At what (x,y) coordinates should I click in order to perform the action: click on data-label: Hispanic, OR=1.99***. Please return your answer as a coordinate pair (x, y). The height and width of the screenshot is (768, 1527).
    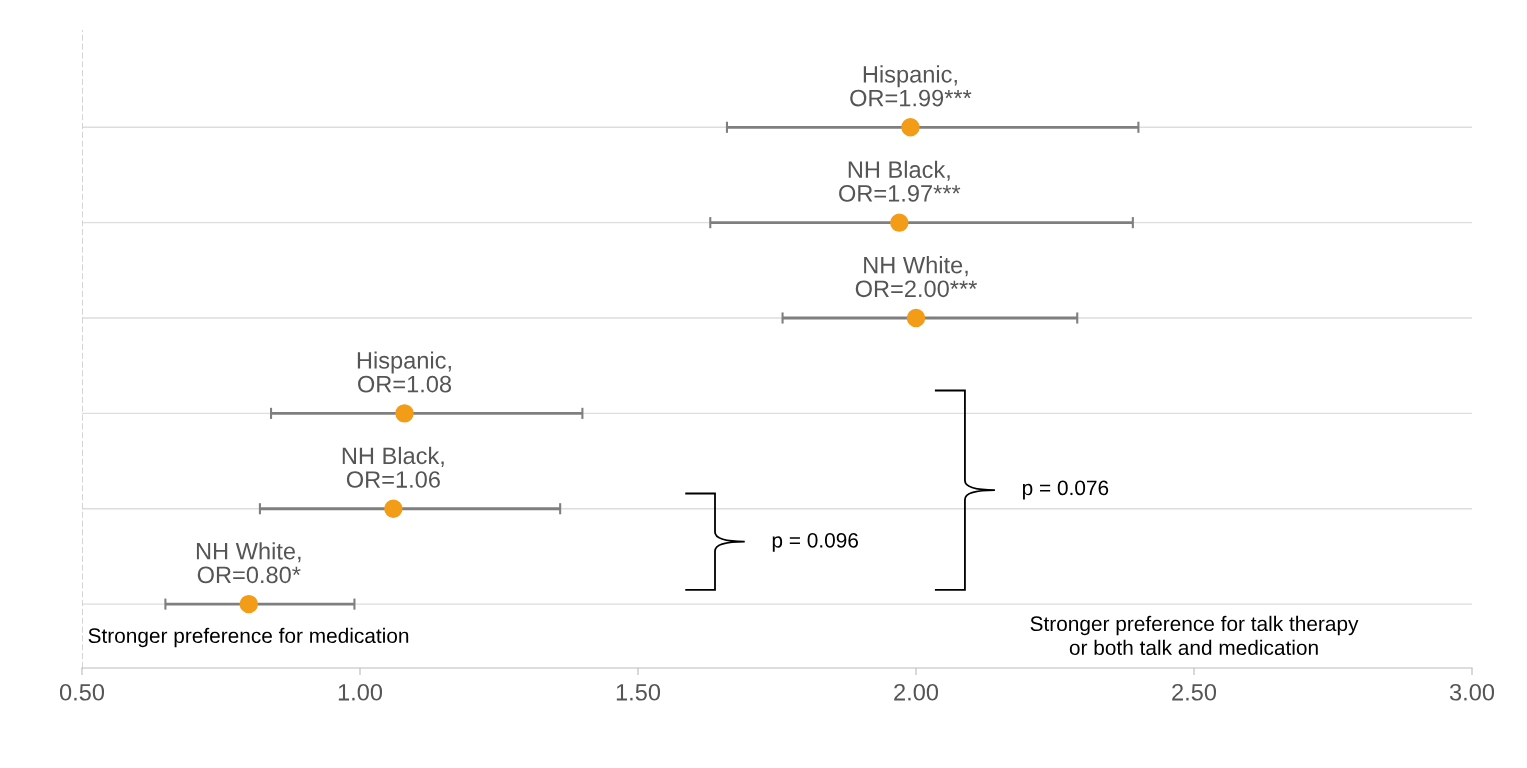
    Looking at the image, I should click on (911, 86).